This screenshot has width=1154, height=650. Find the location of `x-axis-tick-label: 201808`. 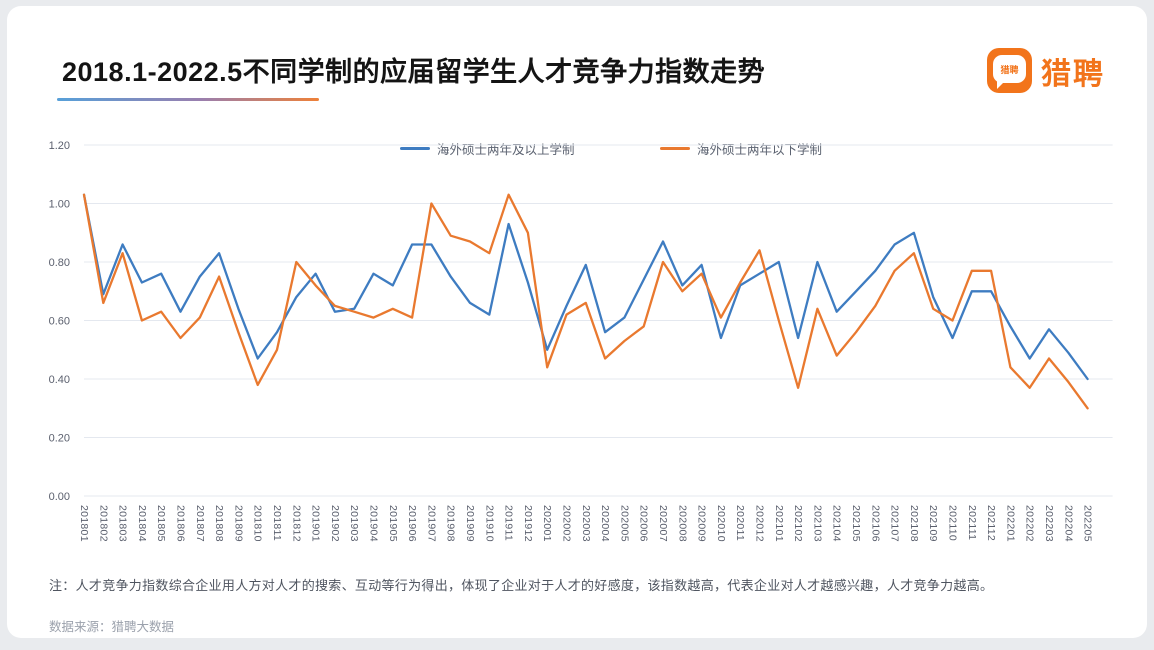

x-axis-tick-label: 201808 is located at coordinates (219, 523).